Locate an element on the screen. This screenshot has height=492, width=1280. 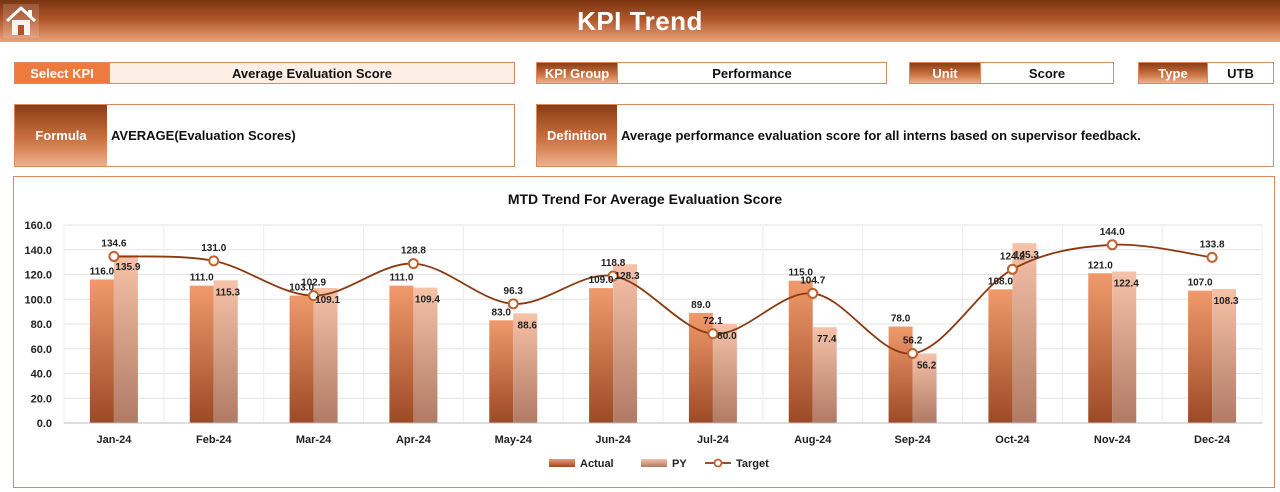
formula-value: AVERAGE(Evaluation Scores) is located at coordinates (203, 135).